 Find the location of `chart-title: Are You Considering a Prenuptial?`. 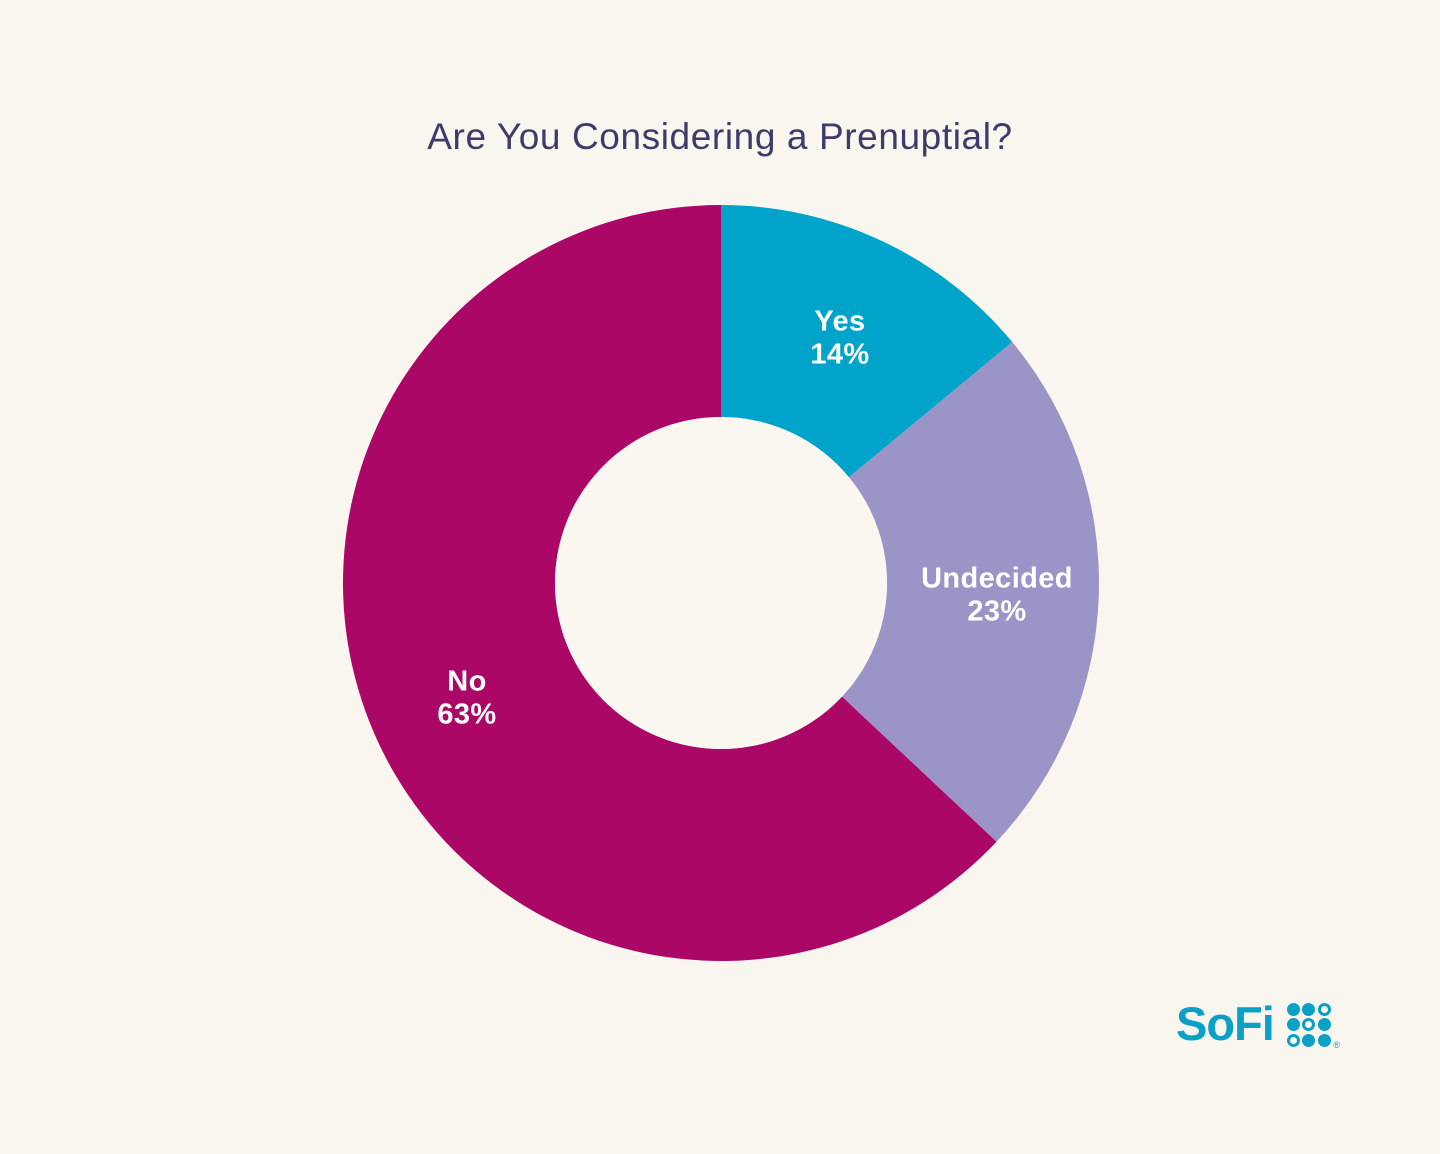

chart-title: Are You Considering a Prenuptial? is located at coordinates (720, 136).